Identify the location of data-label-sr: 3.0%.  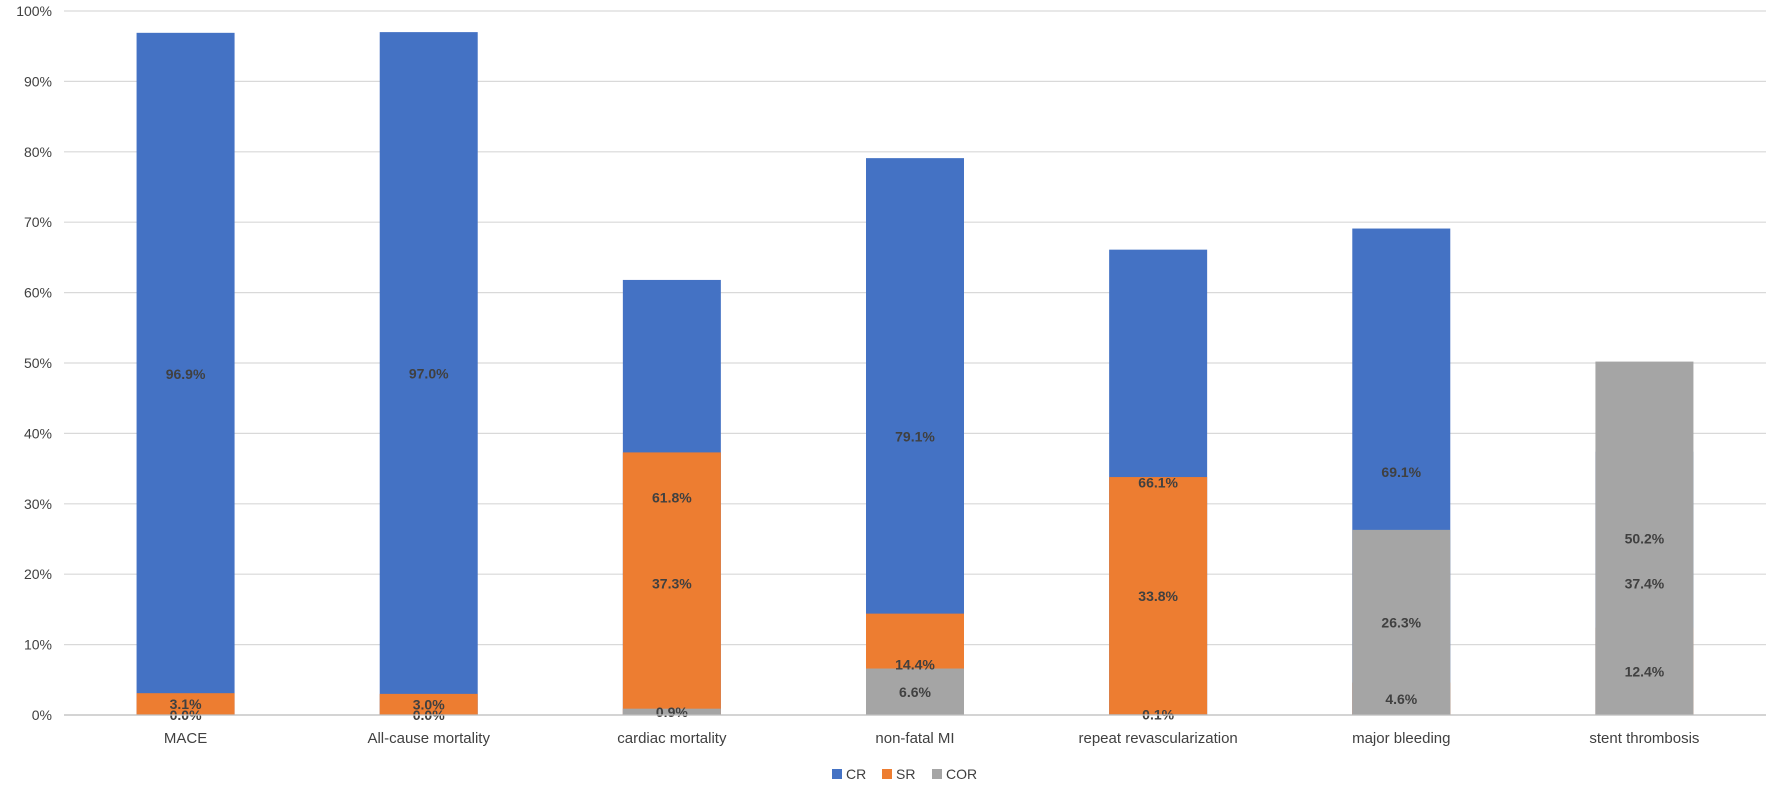
(429, 704).